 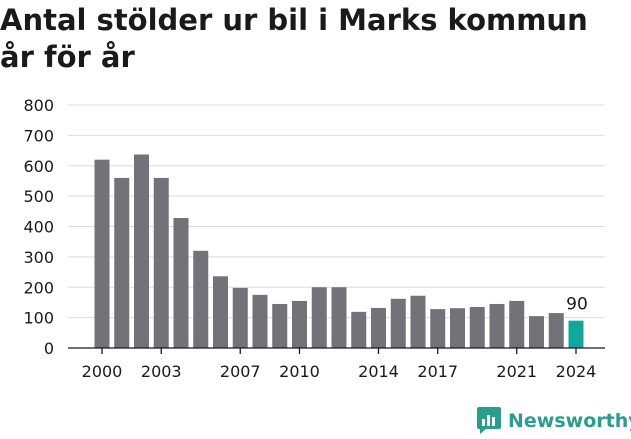 What do you see at coordinates (359, 329) in the screenshot?
I see `bar-2013` at bounding box center [359, 329].